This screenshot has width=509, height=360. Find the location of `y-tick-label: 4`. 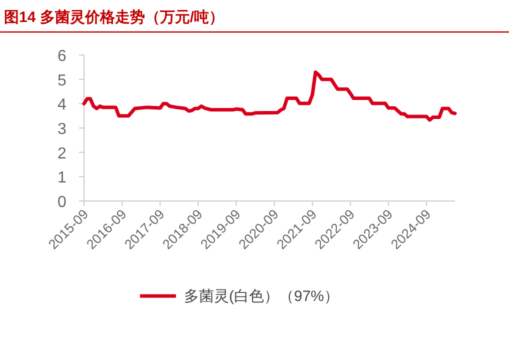

y-tick-label: 4 is located at coordinates (62, 105).